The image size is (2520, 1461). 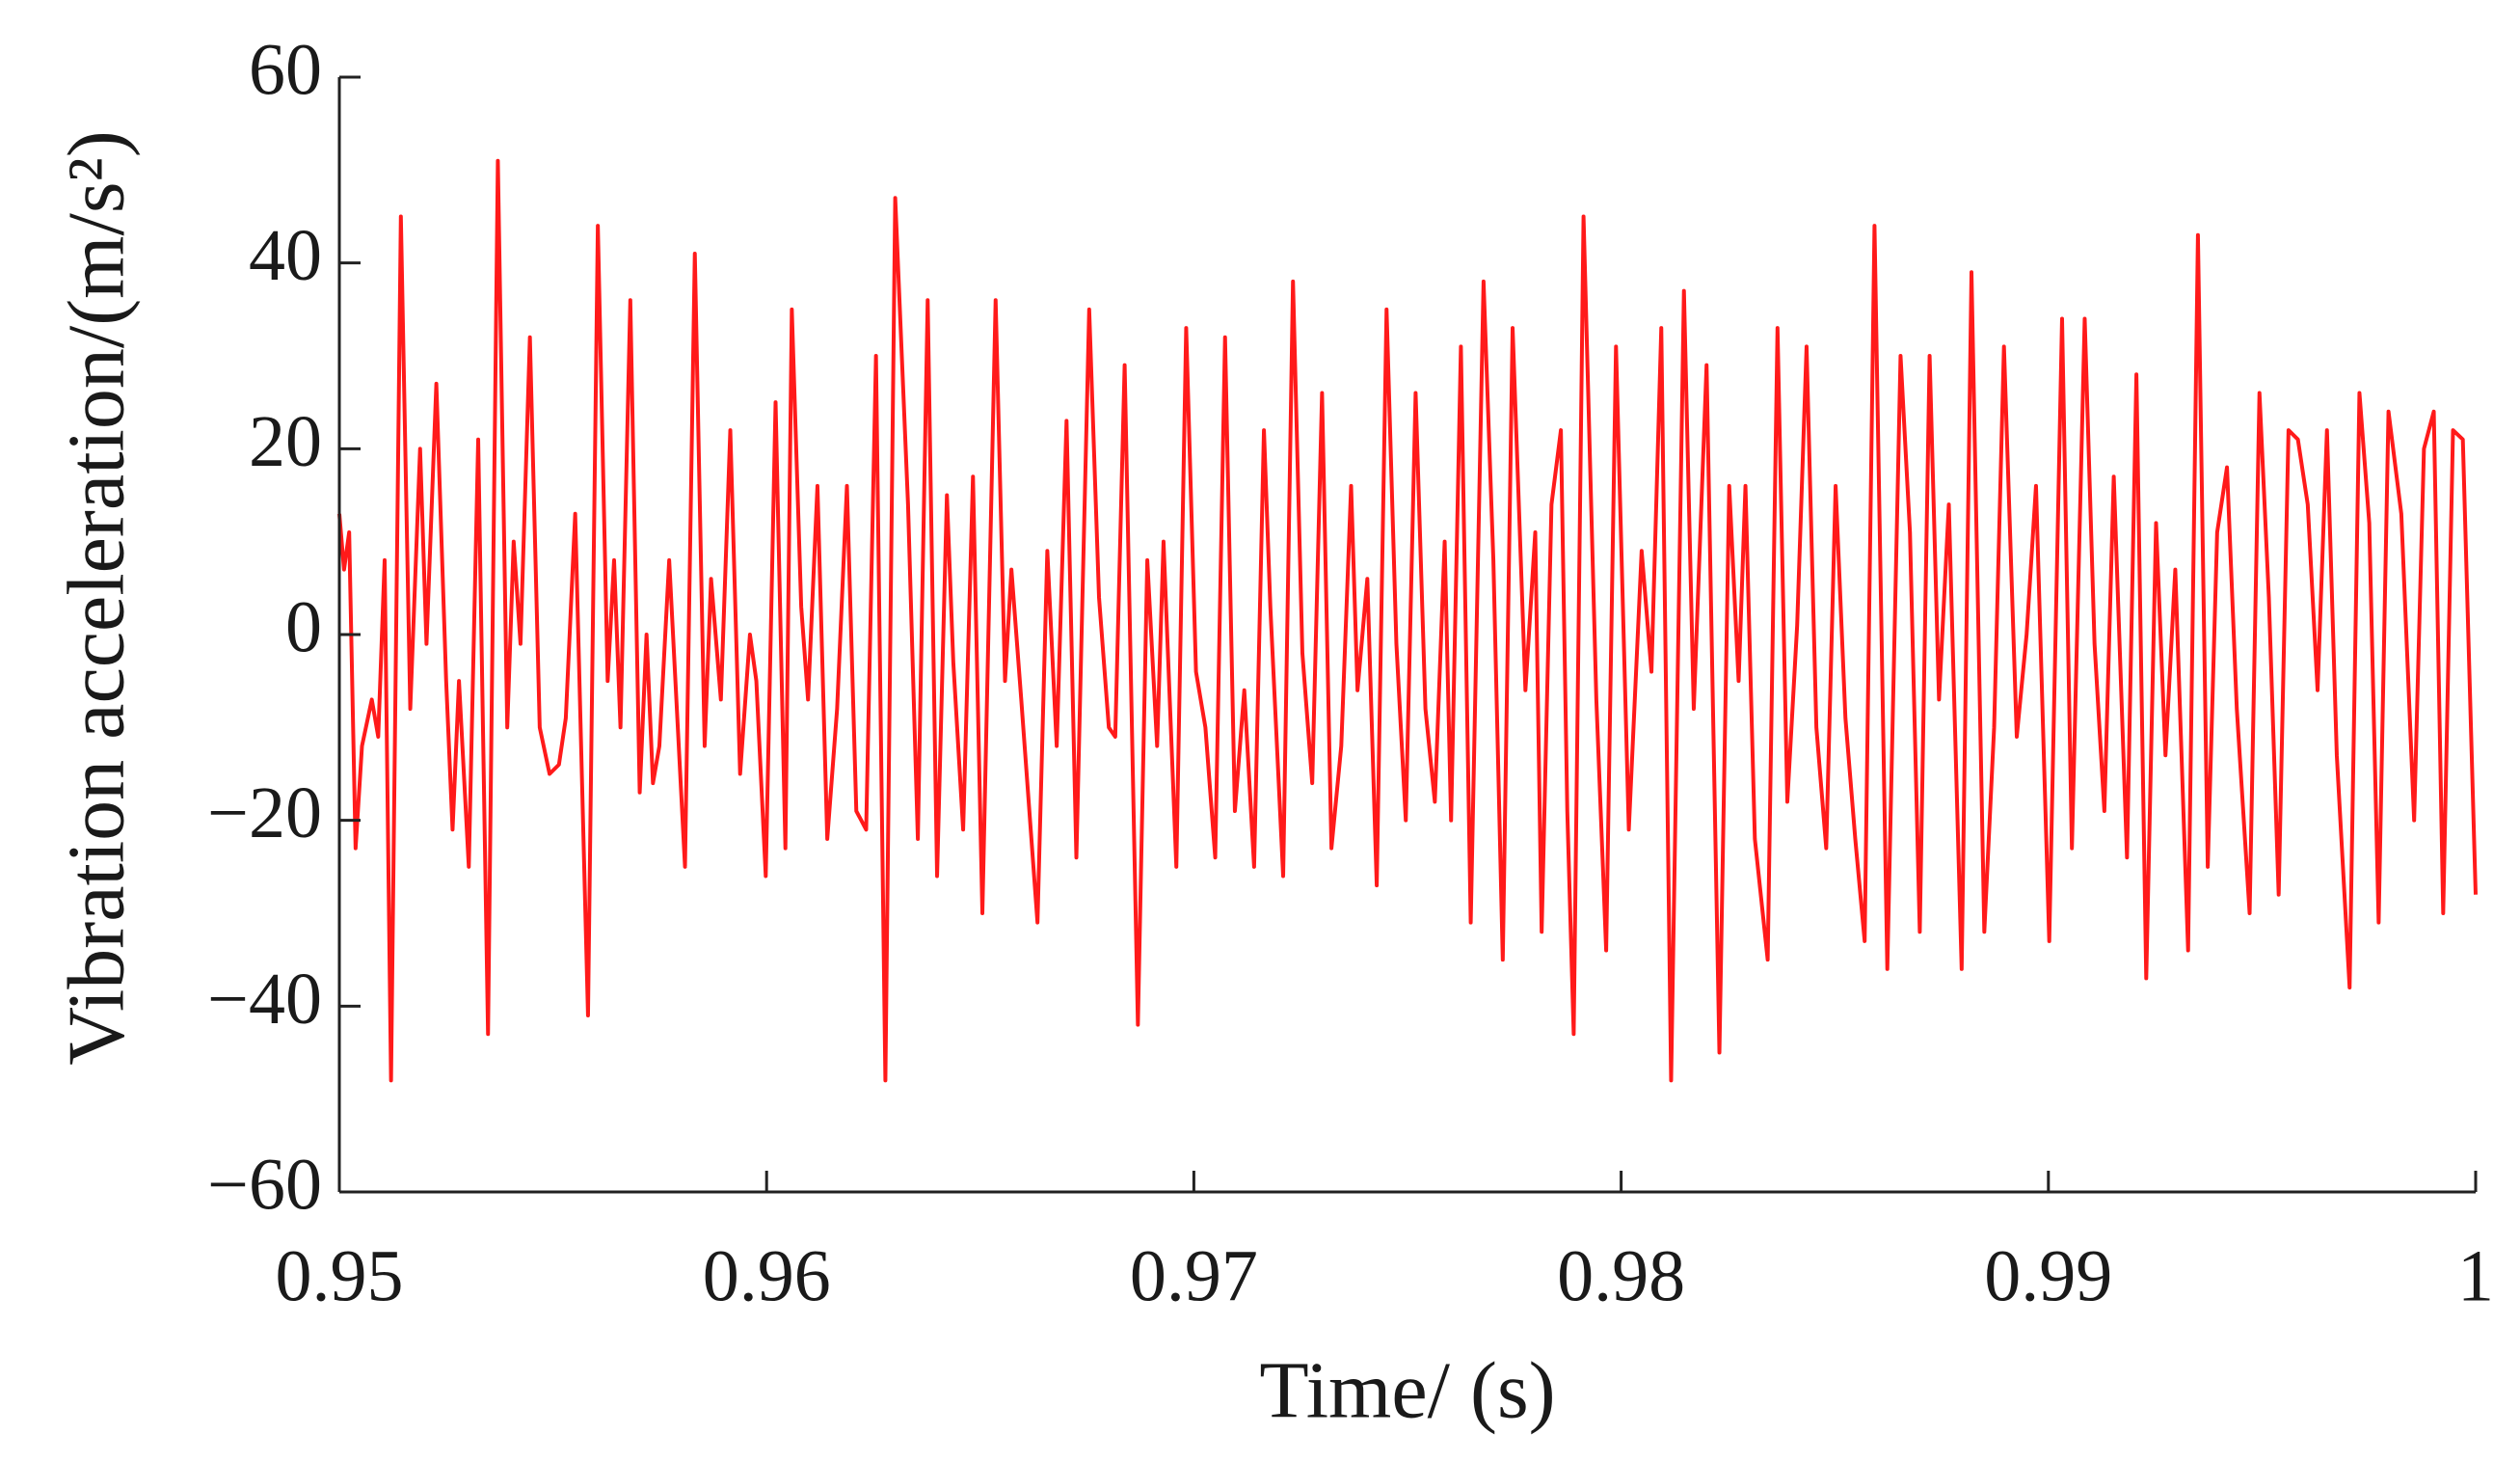 What do you see at coordinates (1194, 1275) in the screenshot?
I see `x-tick-label: 0.97` at bounding box center [1194, 1275].